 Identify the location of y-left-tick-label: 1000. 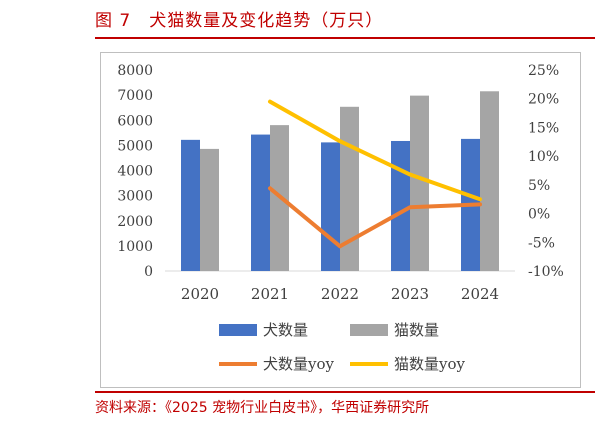
(135, 247).